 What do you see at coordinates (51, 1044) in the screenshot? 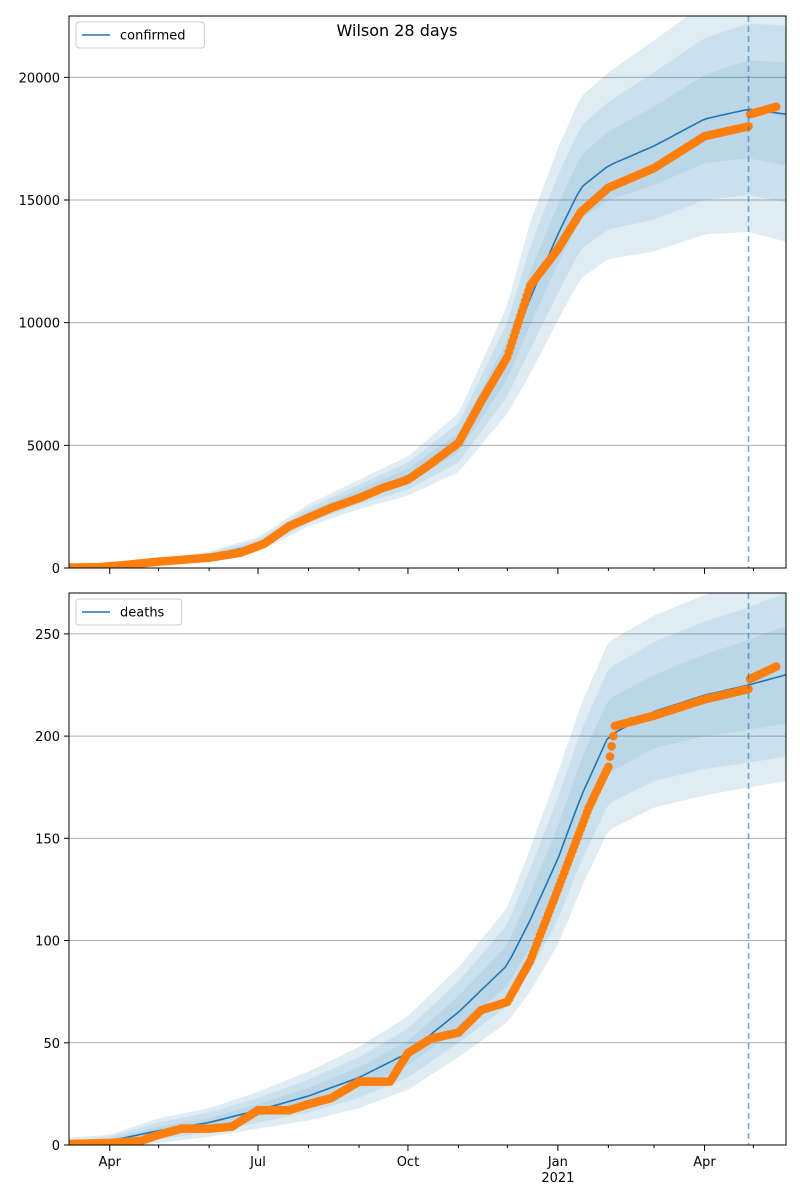
I see `y-tick-label: 50` at bounding box center [51, 1044].